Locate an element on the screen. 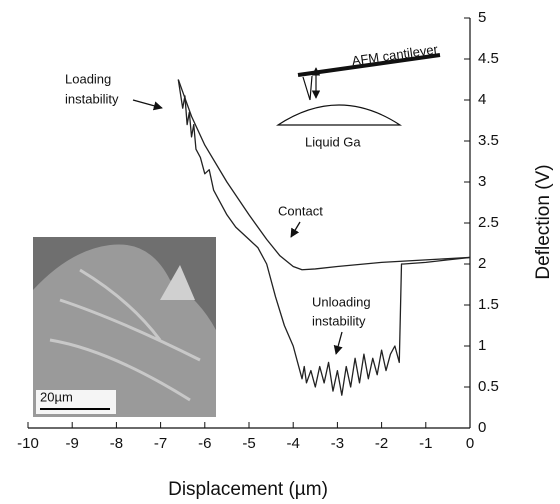 Image resolution: width=560 pixels, height=504 pixels. y-tick-label: 0.5 is located at coordinates (488, 386).